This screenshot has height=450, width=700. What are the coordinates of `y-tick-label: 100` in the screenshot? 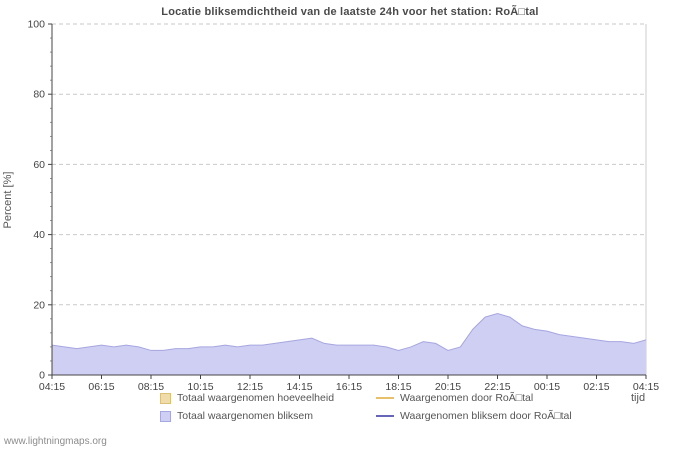 It's located at (36, 25).